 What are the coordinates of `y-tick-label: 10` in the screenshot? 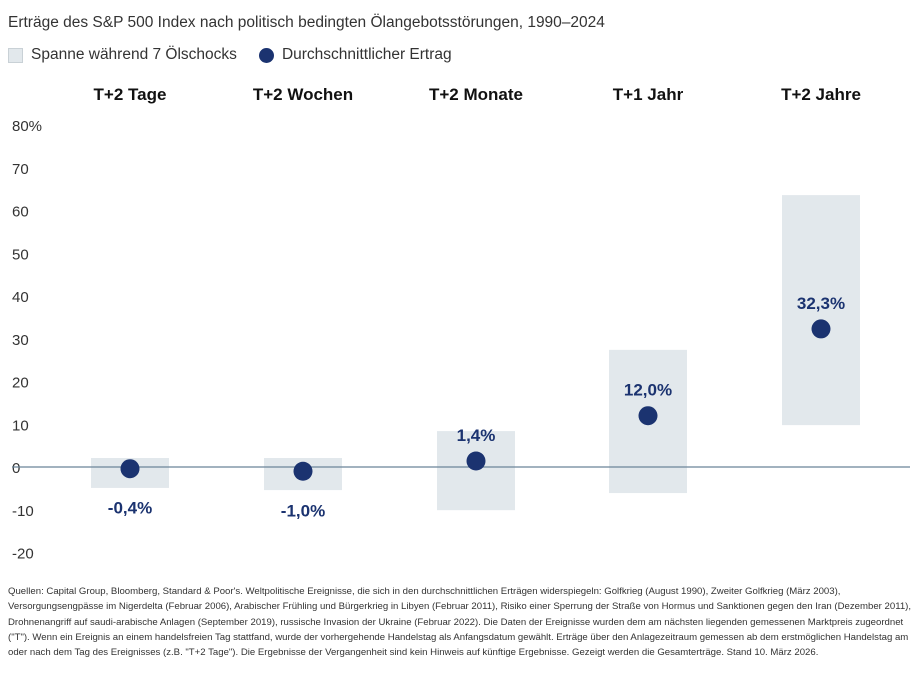 It's located at (20, 425).